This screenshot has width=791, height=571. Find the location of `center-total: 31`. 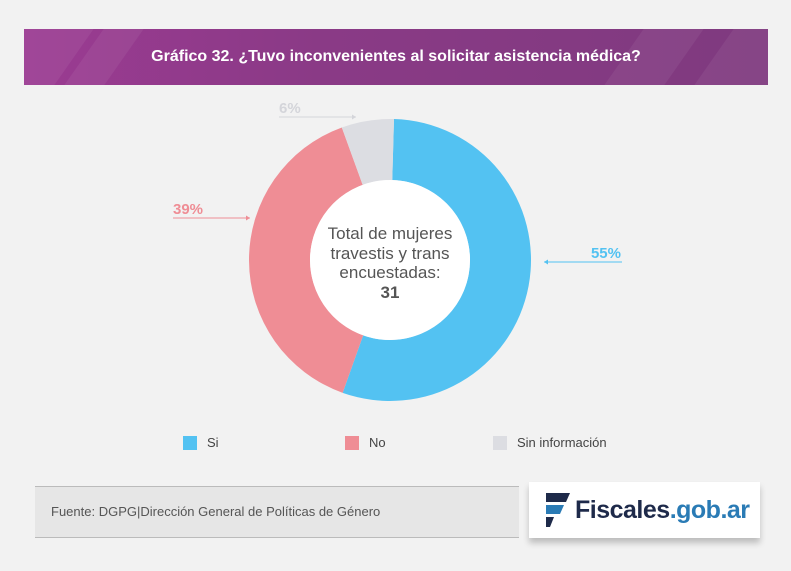

center-total: 31 is located at coordinates (390, 292).